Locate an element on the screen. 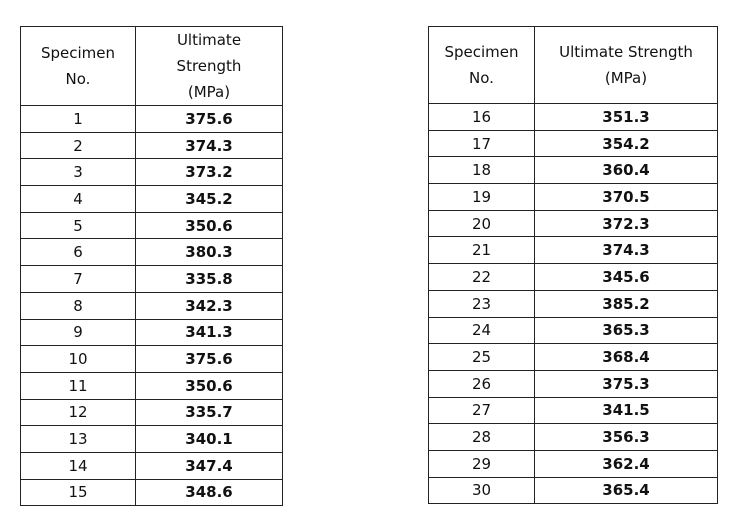 The height and width of the screenshot is (526, 750). table-row: 29 362.4 is located at coordinates (573, 463).